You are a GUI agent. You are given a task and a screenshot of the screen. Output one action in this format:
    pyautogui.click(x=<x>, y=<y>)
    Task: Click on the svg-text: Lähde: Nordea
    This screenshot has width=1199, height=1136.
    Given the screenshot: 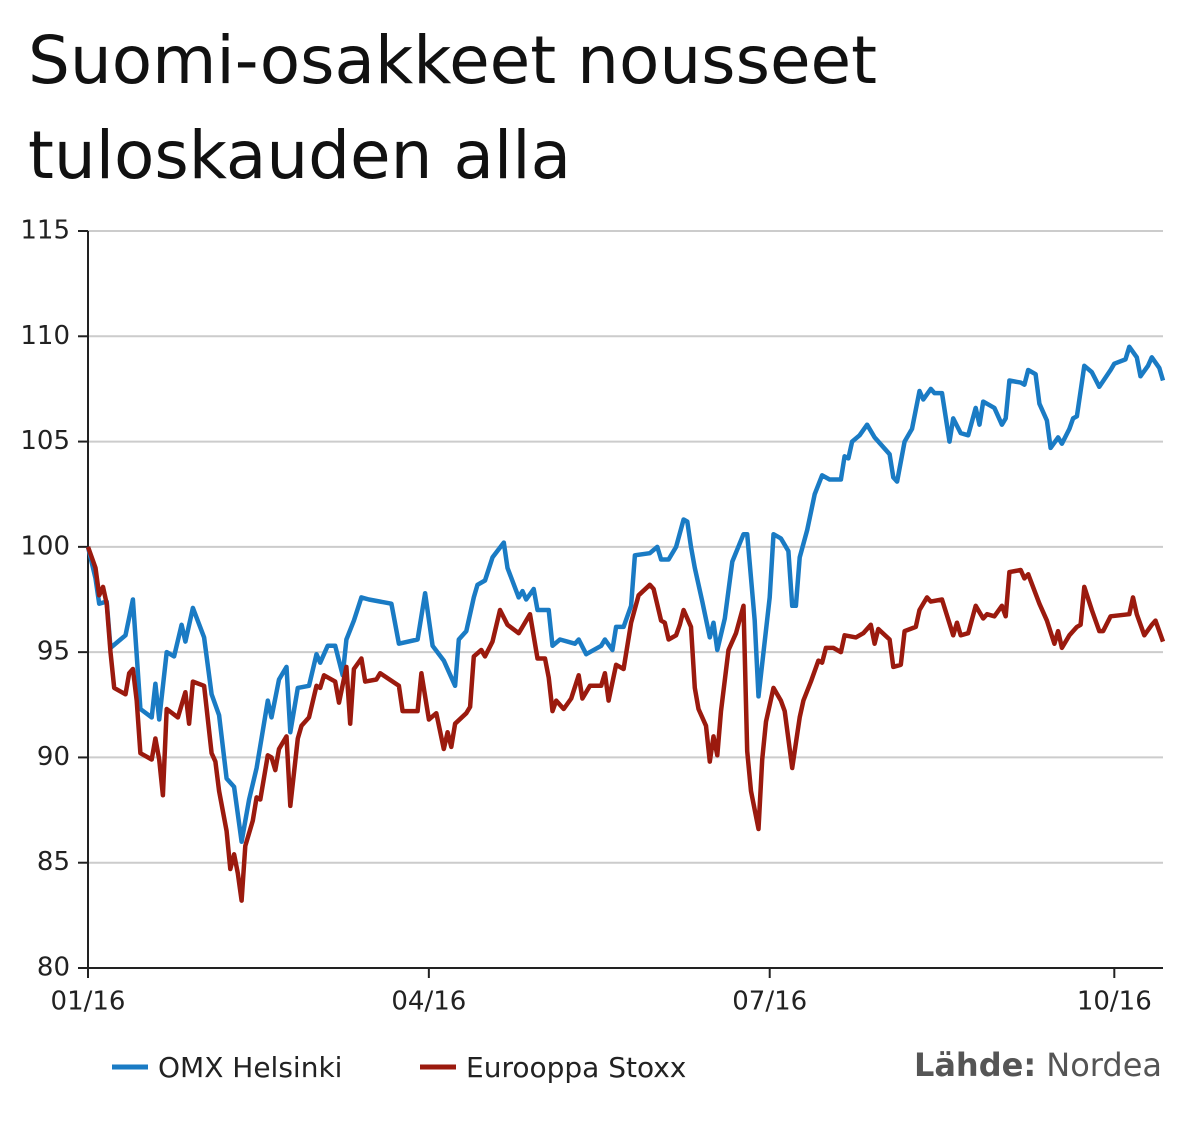 What is the action you would take?
    pyautogui.click(x=1038, y=1065)
    